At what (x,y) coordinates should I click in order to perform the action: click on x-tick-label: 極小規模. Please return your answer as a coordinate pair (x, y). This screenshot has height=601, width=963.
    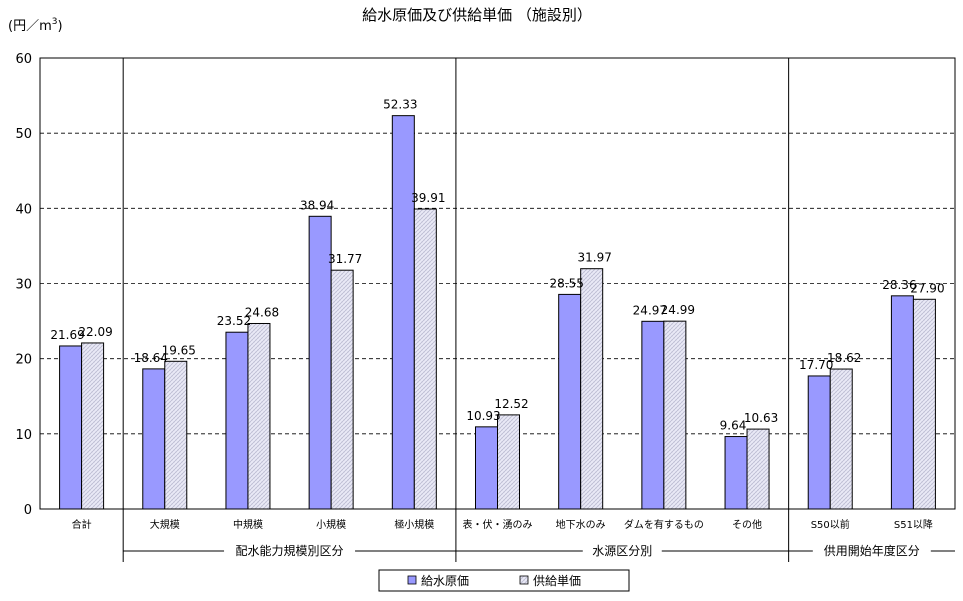
    Looking at the image, I should click on (414, 524).